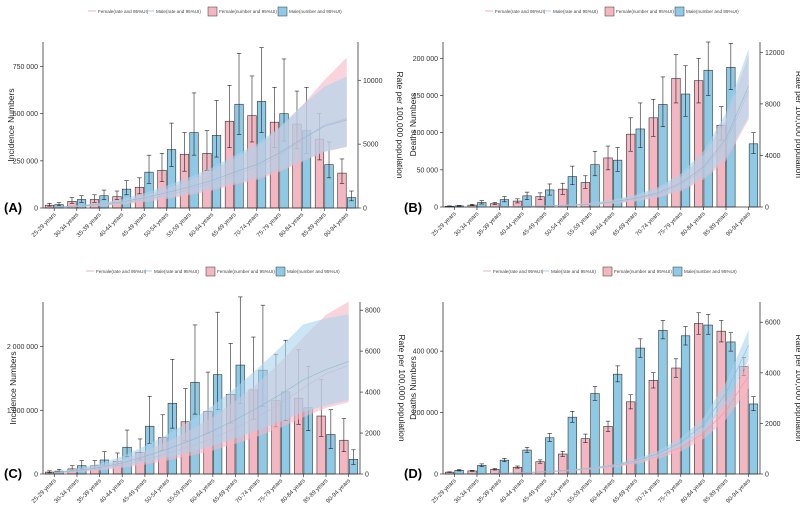 The height and width of the screenshot is (524, 800). I want to click on panel-label: (A), so click(13, 207).